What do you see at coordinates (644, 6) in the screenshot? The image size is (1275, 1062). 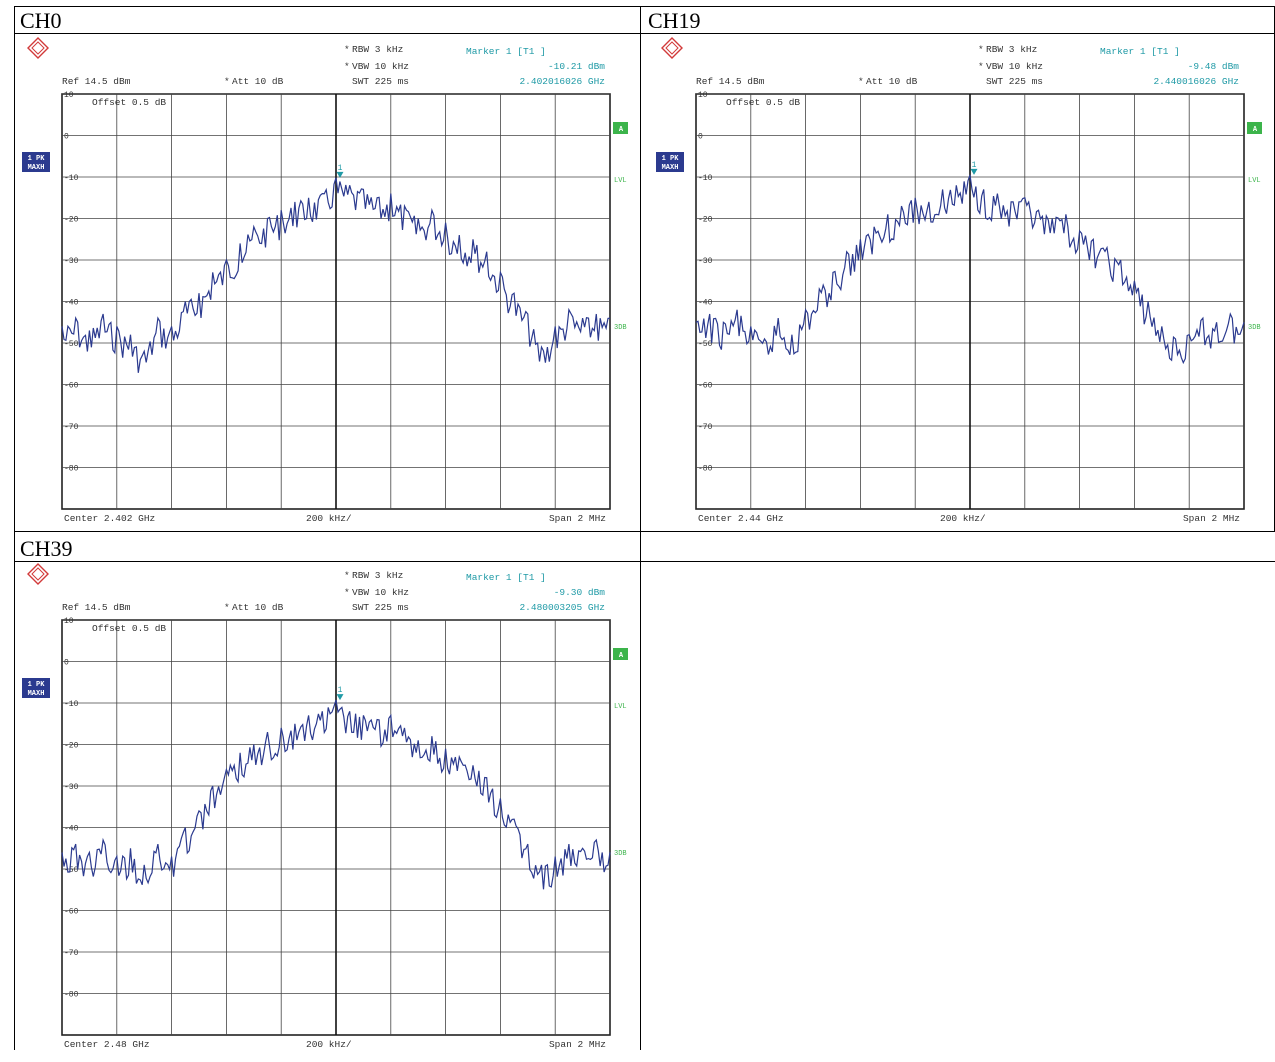 I see `table-border-top` at bounding box center [644, 6].